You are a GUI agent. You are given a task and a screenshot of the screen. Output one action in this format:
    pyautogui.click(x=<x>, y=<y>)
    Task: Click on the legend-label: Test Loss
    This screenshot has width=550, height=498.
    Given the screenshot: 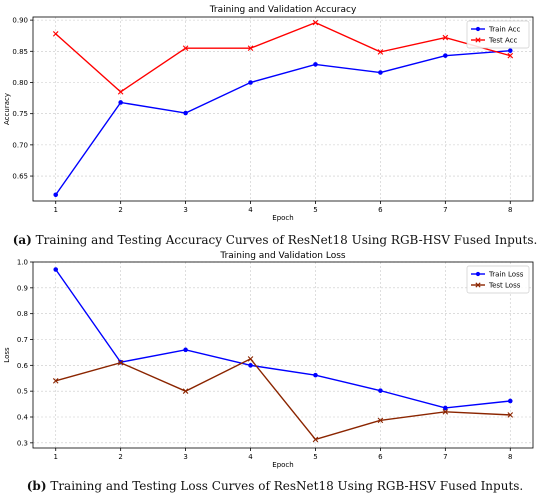 What is the action you would take?
    pyautogui.click(x=504, y=286)
    